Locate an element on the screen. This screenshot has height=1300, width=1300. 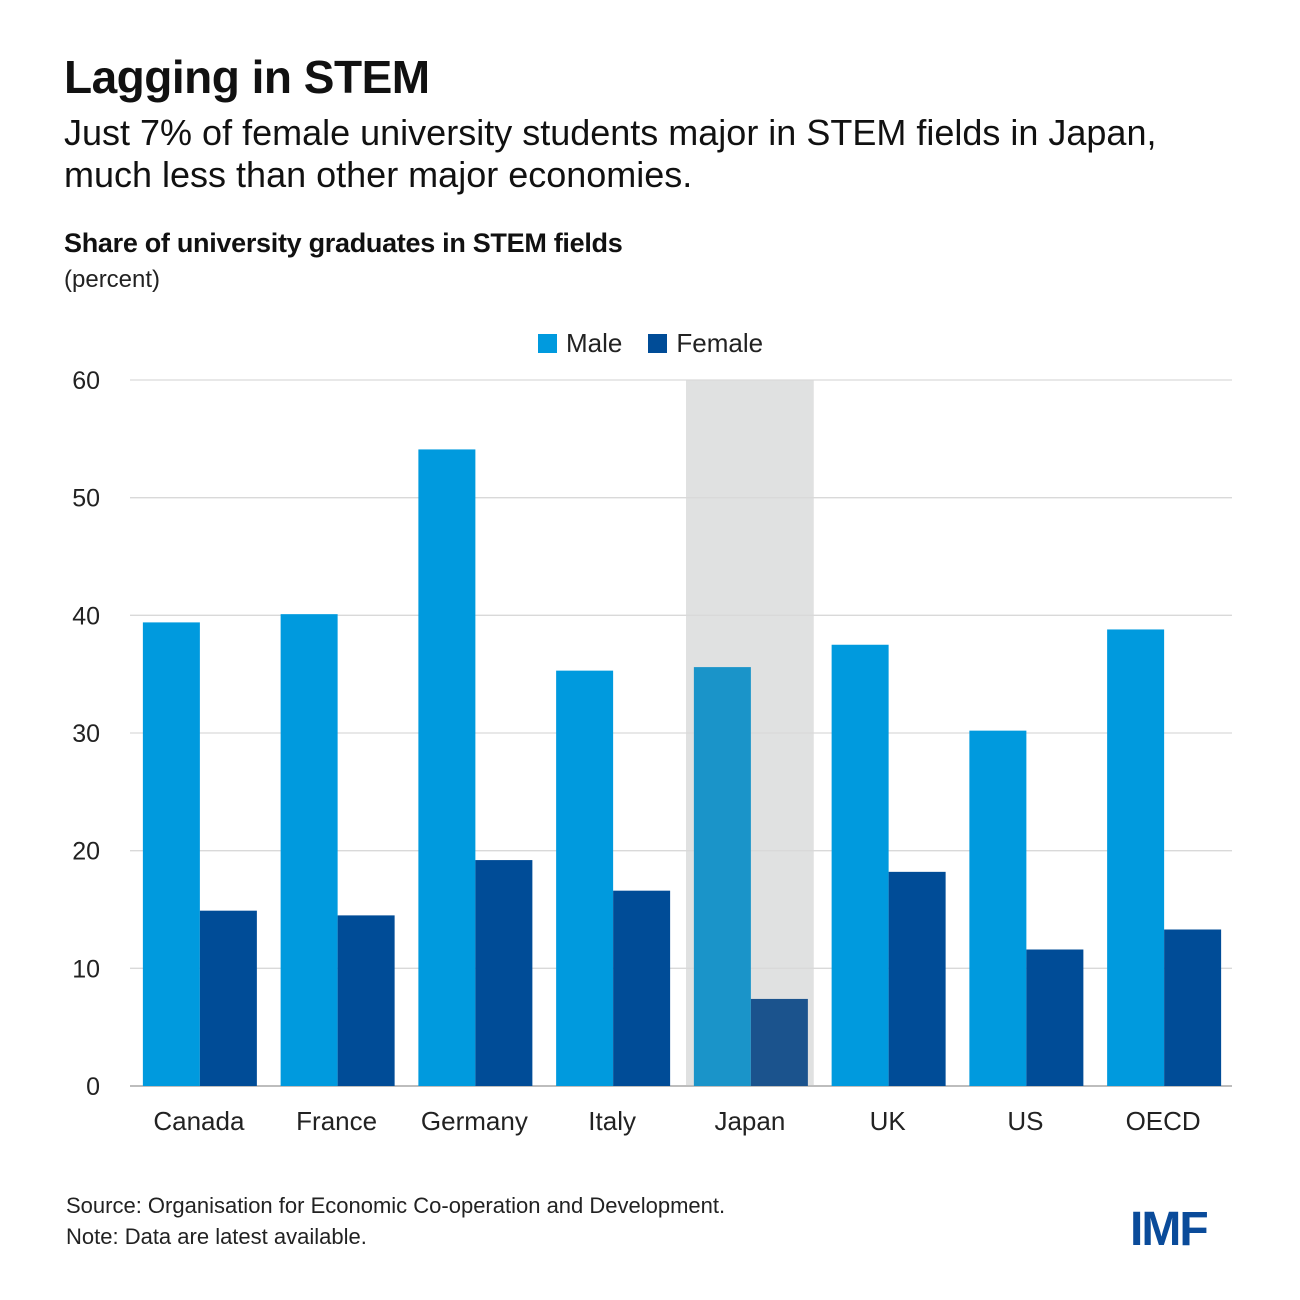
data-note: Note: Data are latest available. is located at coordinates (216, 1236).